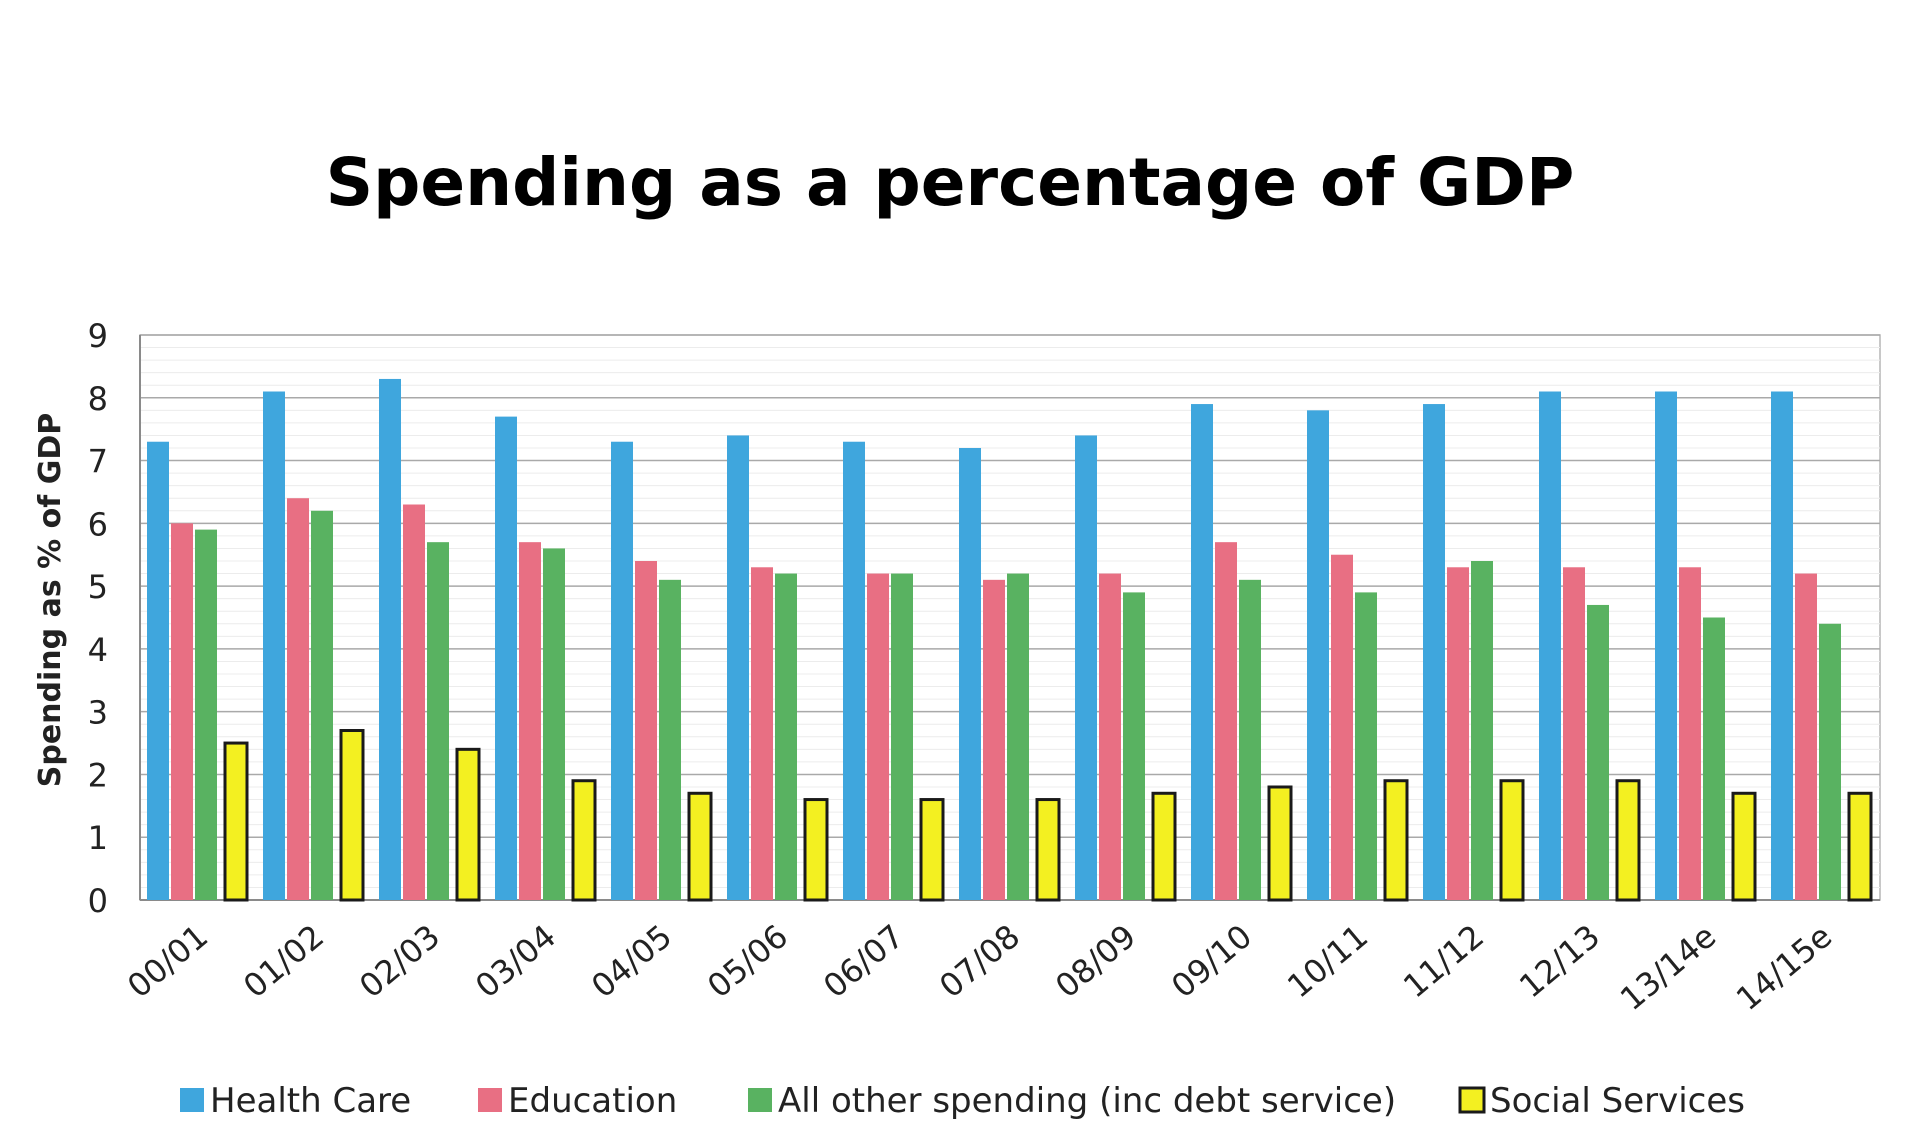 This screenshot has height=1144, width=1905. What do you see at coordinates (98, 462) in the screenshot?
I see `y-tick-label: 7` at bounding box center [98, 462].